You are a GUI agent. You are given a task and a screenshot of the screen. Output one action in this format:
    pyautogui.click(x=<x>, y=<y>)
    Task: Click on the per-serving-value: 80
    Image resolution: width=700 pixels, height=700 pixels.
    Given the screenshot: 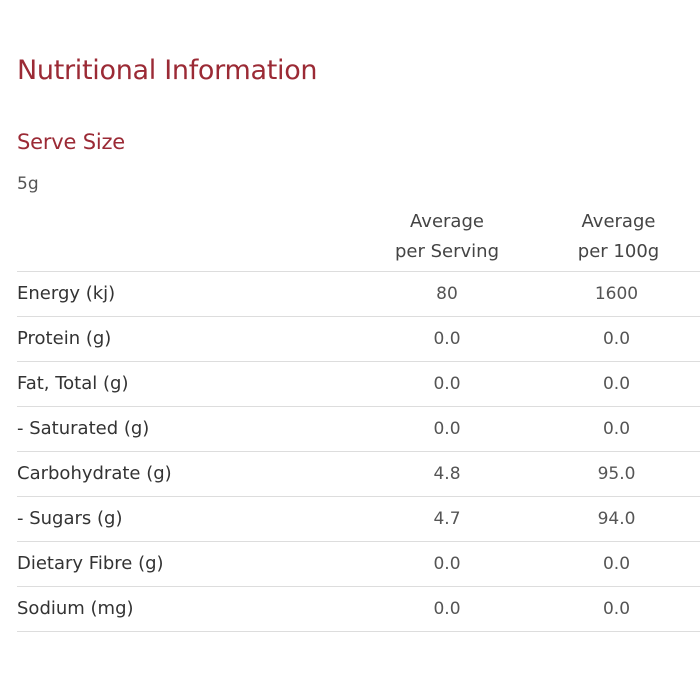 What is the action you would take?
    pyautogui.click(x=447, y=294)
    